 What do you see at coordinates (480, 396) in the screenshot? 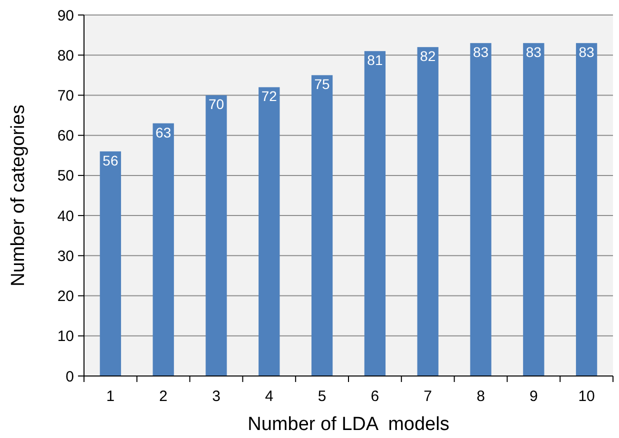
I see `x-tick-label: 8` at bounding box center [480, 396].